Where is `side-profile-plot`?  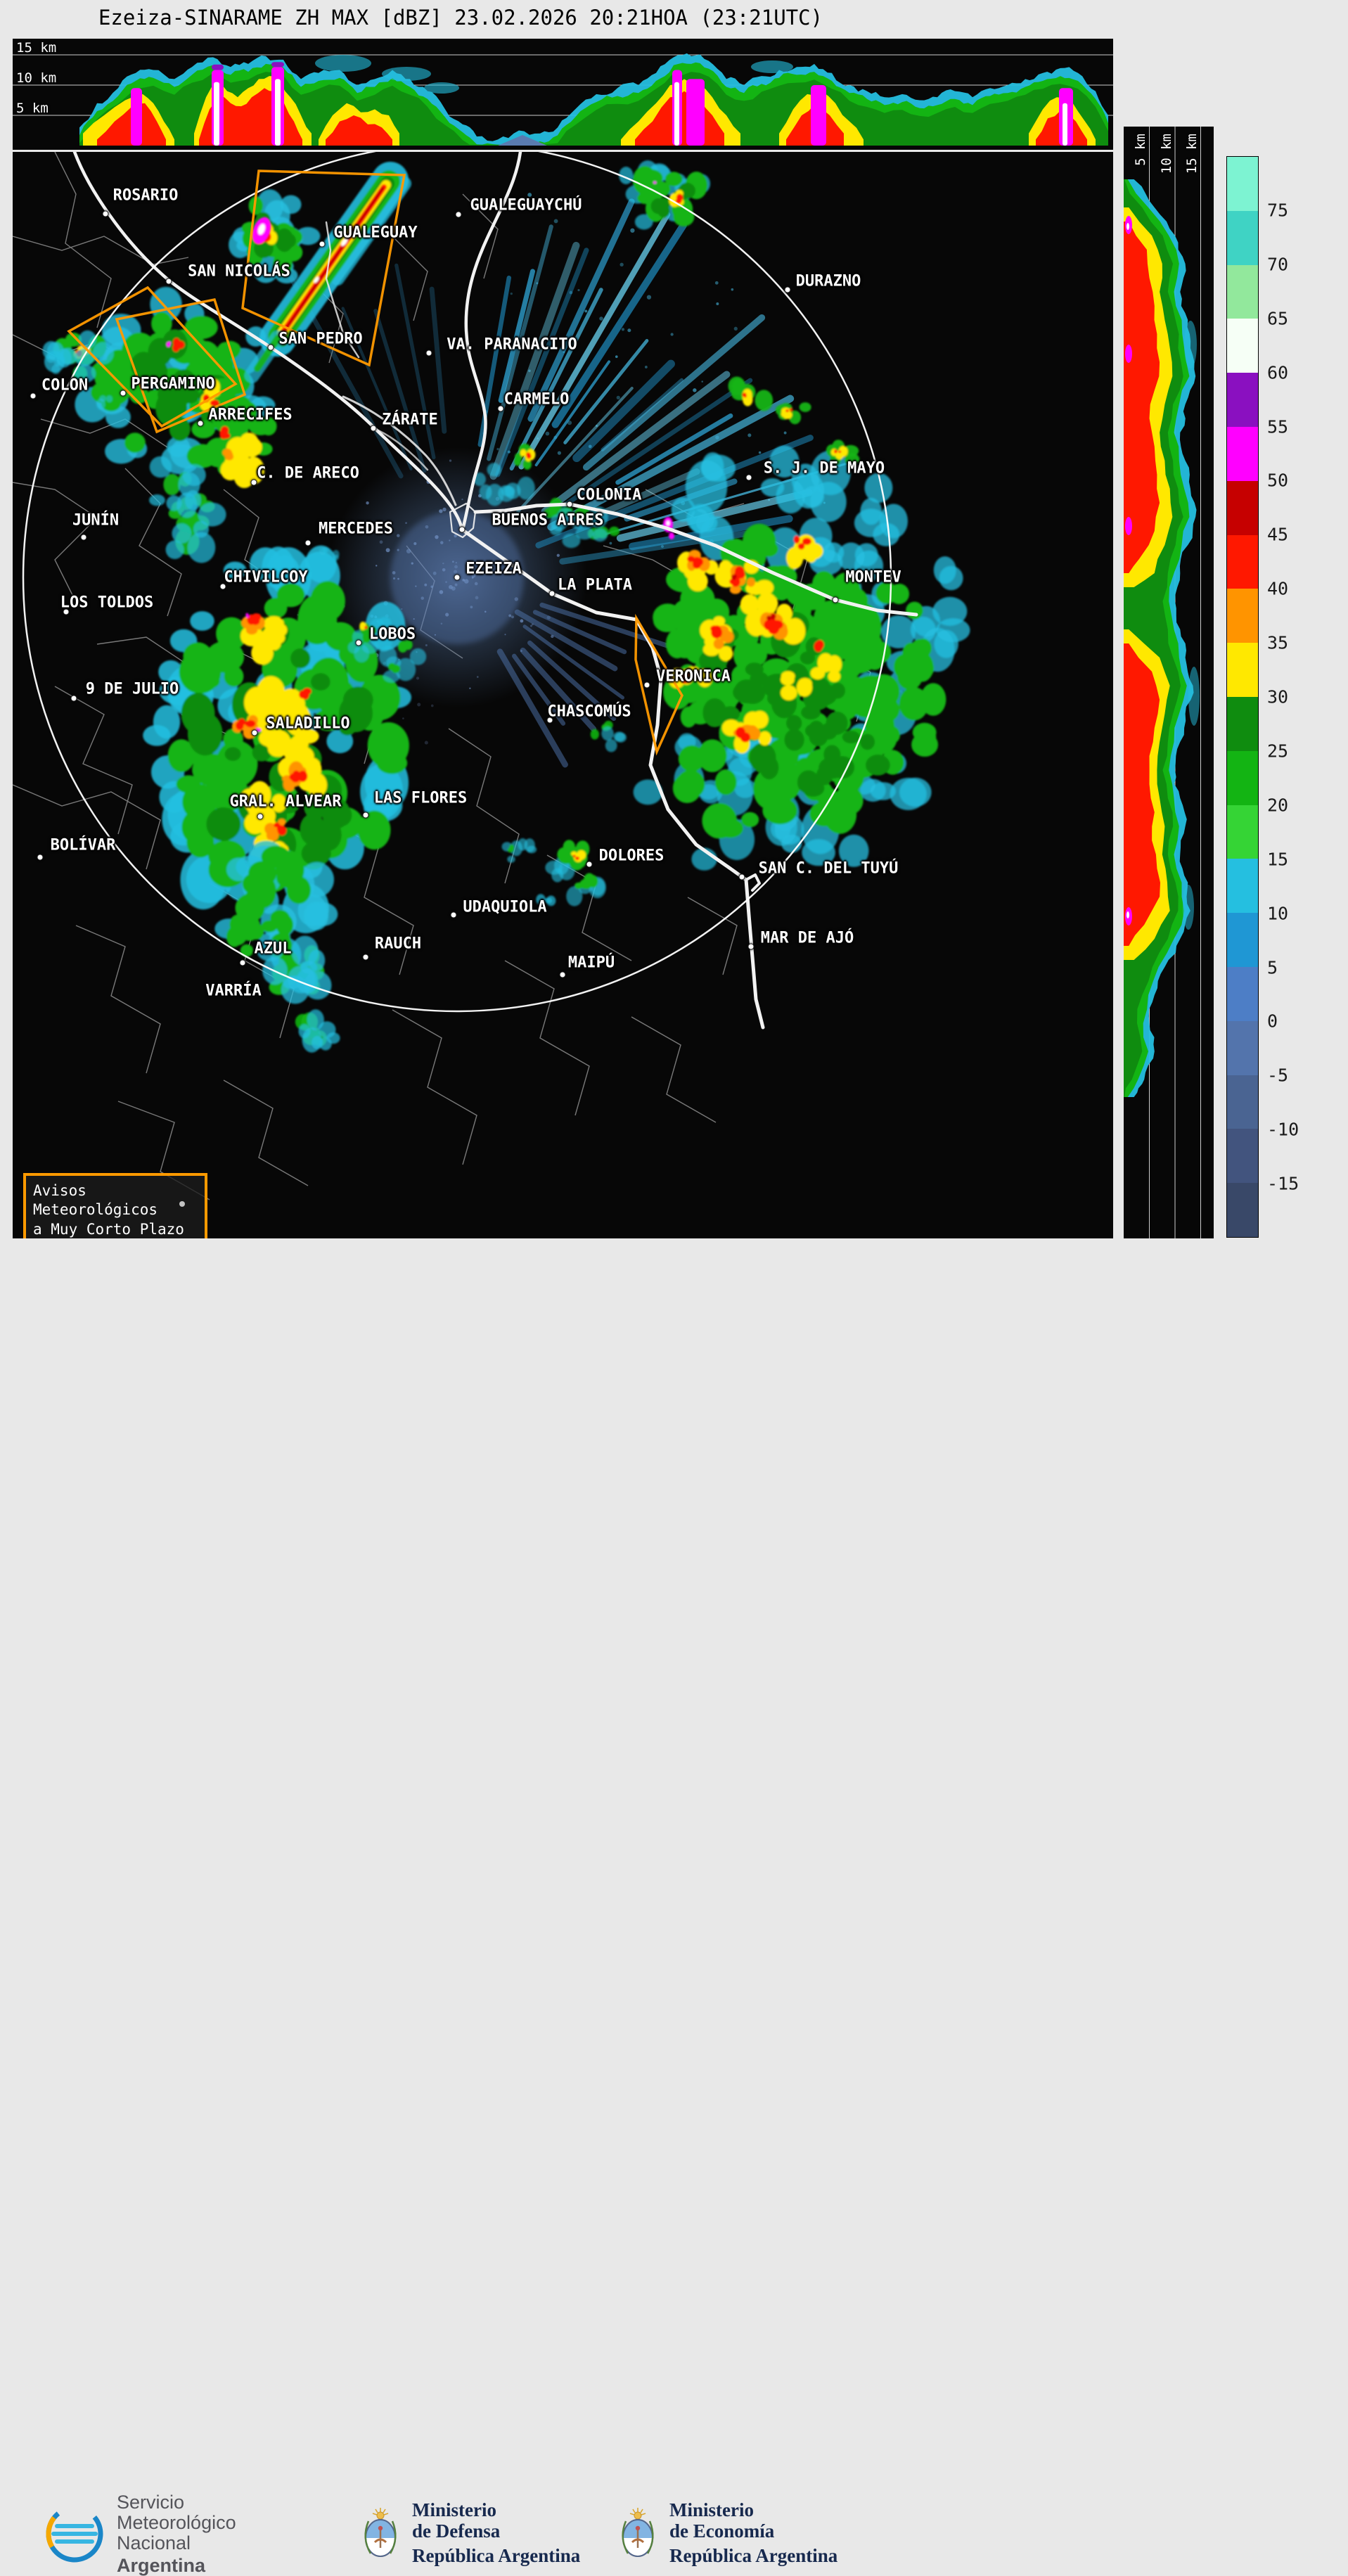 side-profile-plot is located at coordinates (1162, 682).